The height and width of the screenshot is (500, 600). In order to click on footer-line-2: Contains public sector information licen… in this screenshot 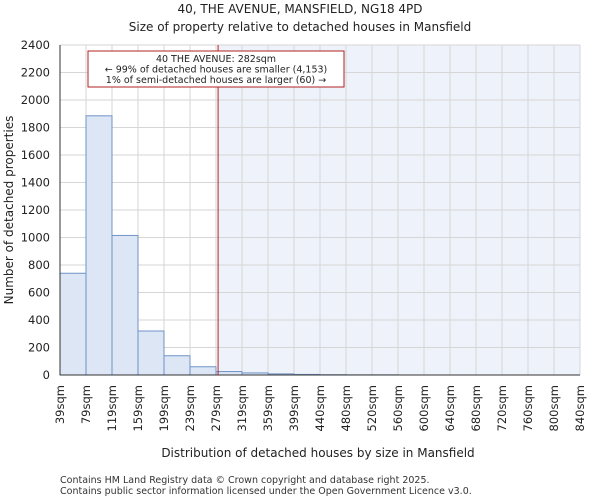, I will do `click(266, 491)`.